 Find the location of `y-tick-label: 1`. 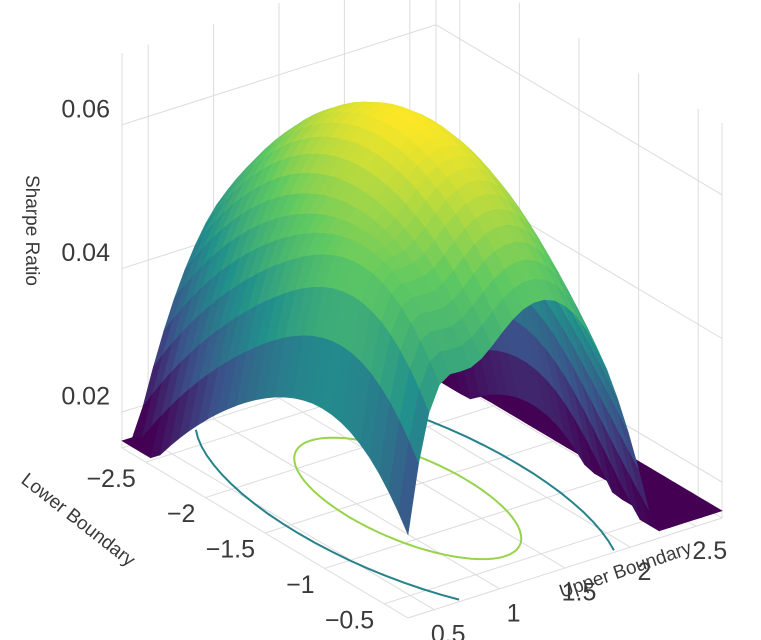

y-tick-label: 1 is located at coordinates (514, 613).